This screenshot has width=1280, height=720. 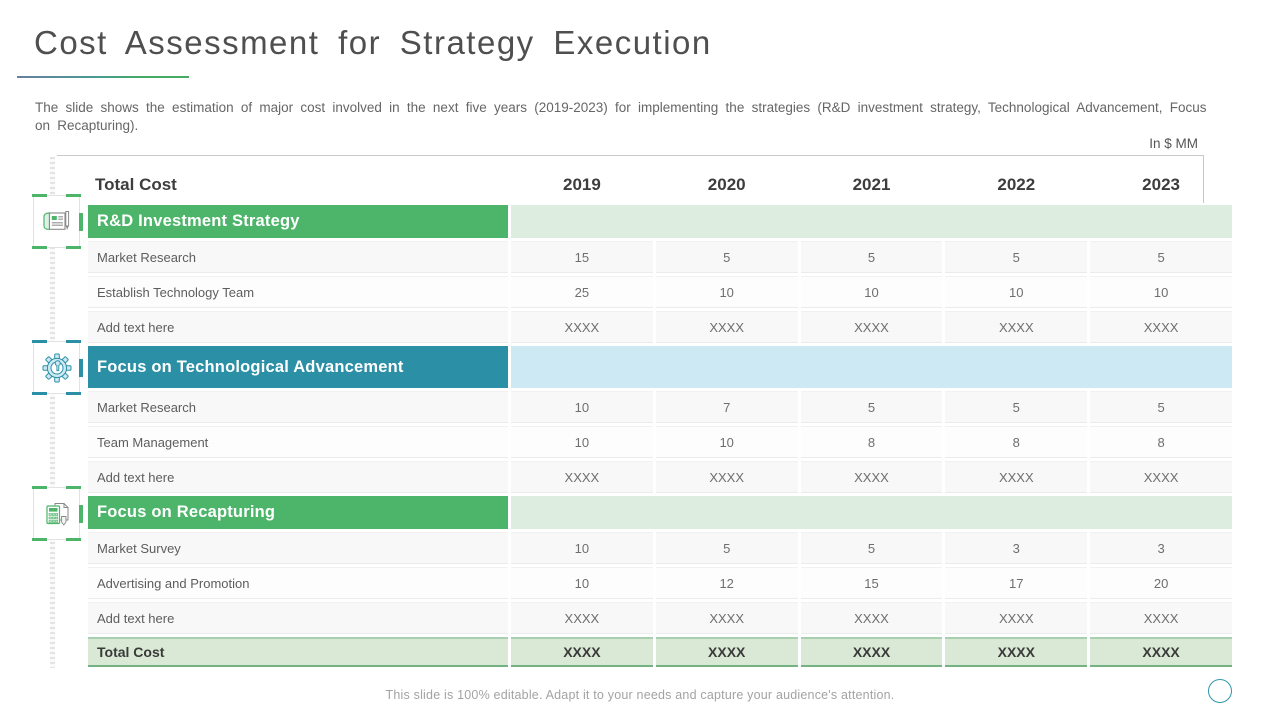 What do you see at coordinates (52, 412) in the screenshot?
I see `dotted-guide-line` at bounding box center [52, 412].